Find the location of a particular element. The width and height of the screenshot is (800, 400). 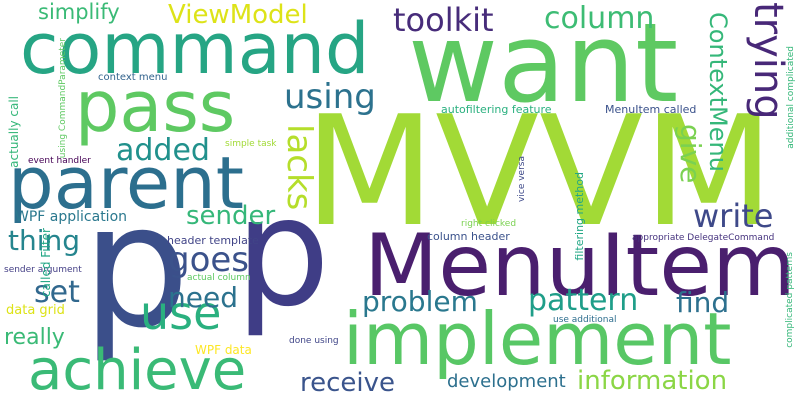

word-want: want is located at coordinates (543, 63).